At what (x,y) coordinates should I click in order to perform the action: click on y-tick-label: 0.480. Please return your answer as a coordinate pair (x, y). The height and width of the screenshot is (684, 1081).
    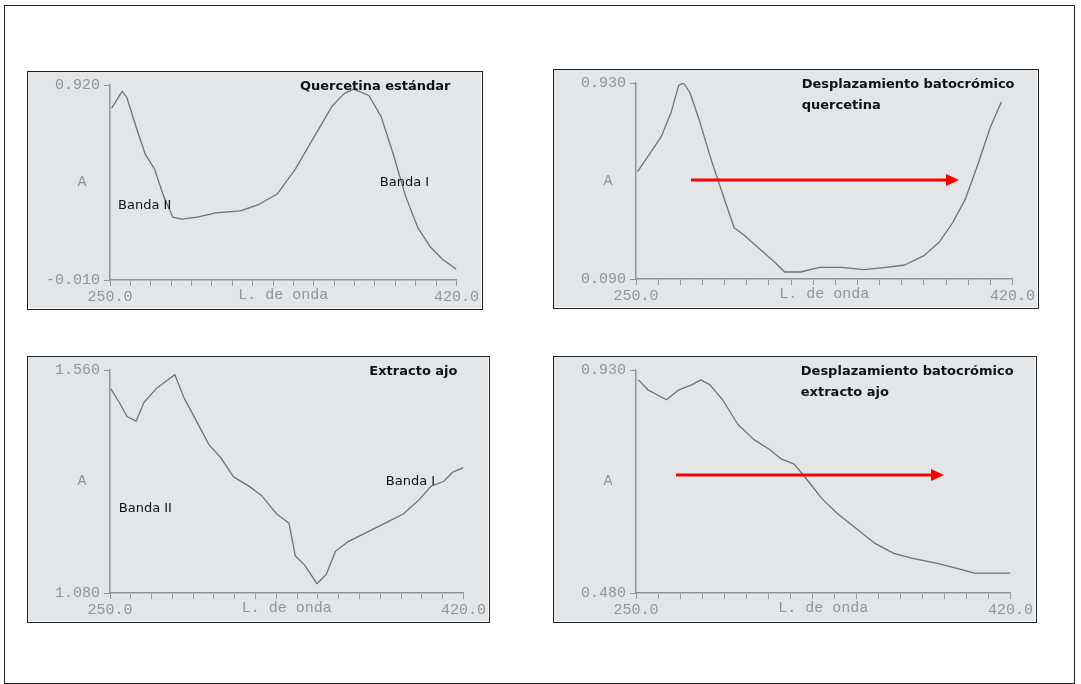
    Looking at the image, I should click on (603, 593).